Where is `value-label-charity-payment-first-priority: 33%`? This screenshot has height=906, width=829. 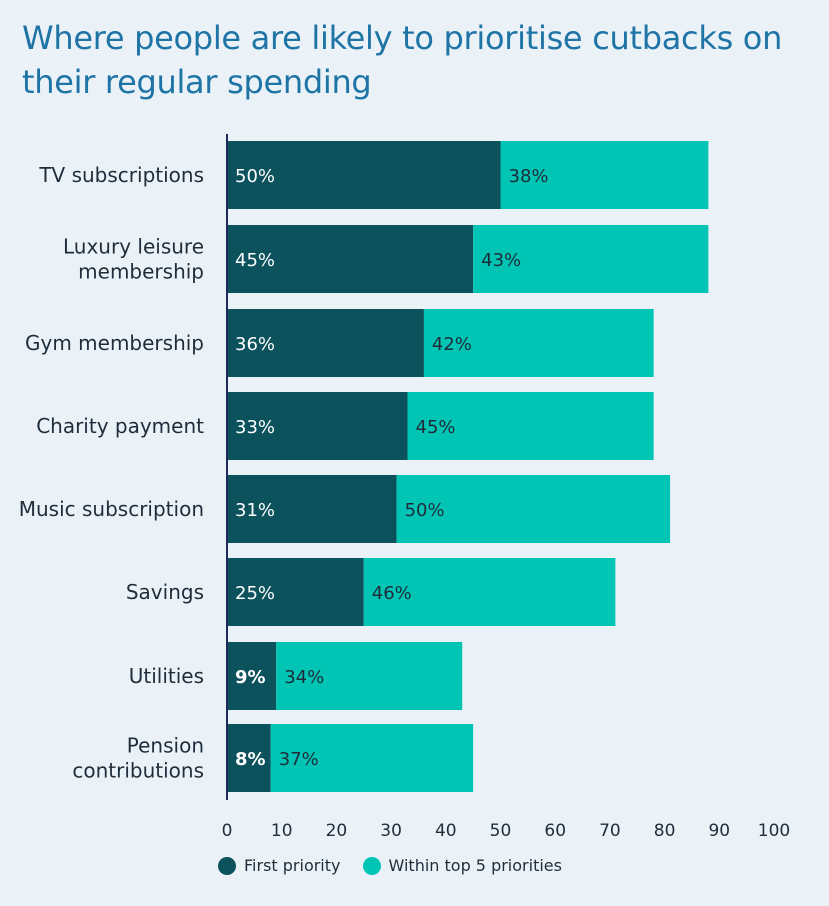 value-label-charity-payment-first-priority: 33% is located at coordinates (255, 427).